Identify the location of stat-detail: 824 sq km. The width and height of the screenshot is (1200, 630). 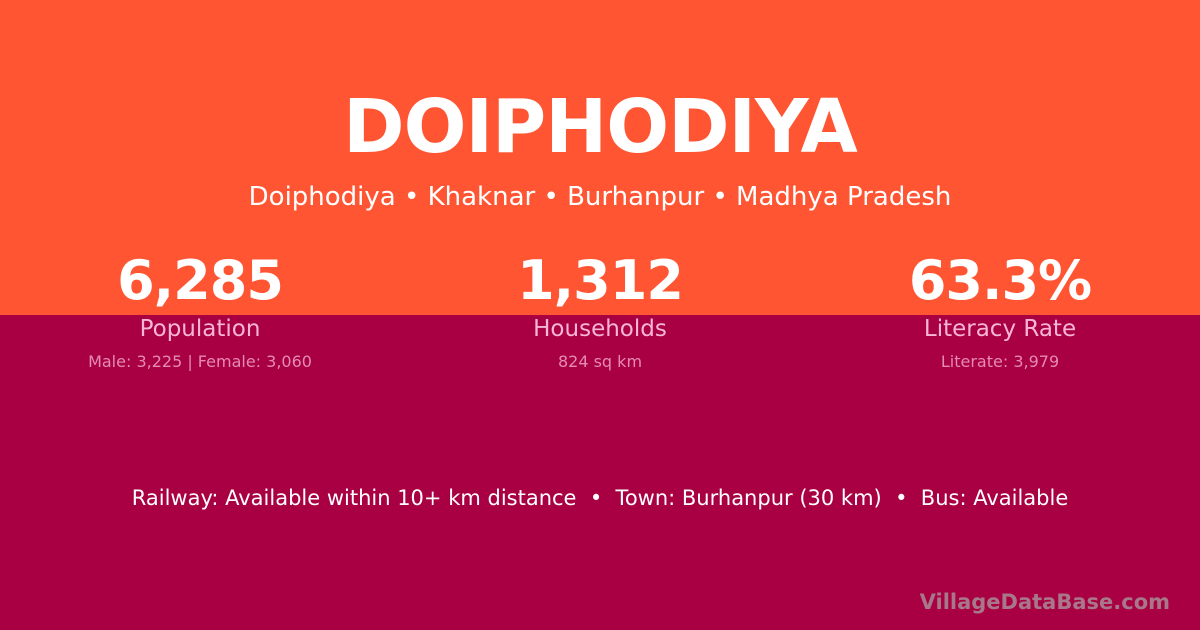
(600, 361).